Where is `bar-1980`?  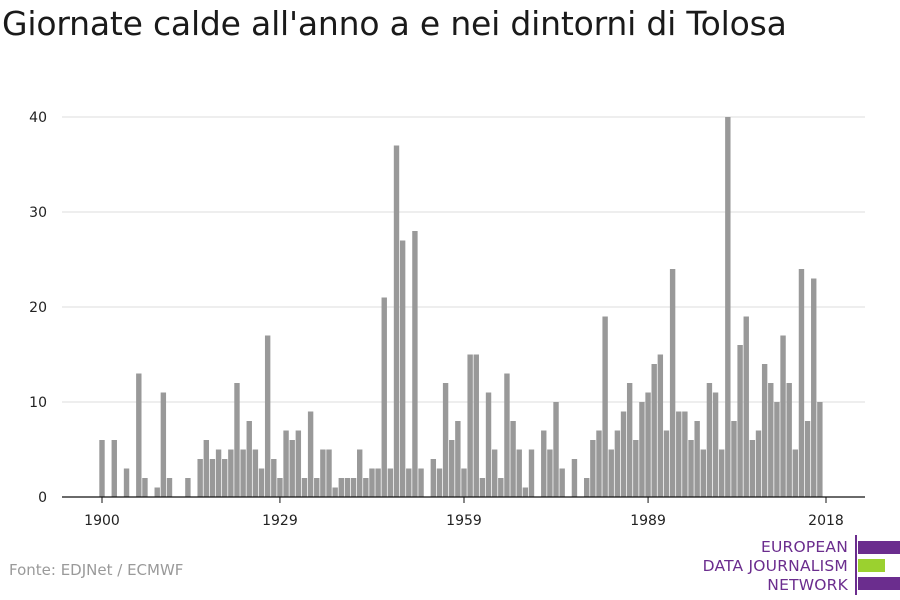 bar-1980 is located at coordinates (593, 468).